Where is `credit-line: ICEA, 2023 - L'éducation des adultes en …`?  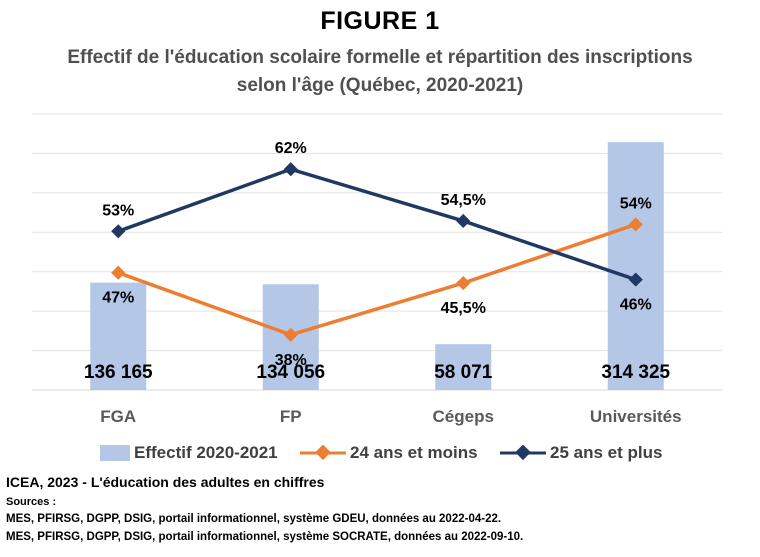 credit-line: ICEA, 2023 - L'éducation des adultes en … is located at coordinates (165, 482).